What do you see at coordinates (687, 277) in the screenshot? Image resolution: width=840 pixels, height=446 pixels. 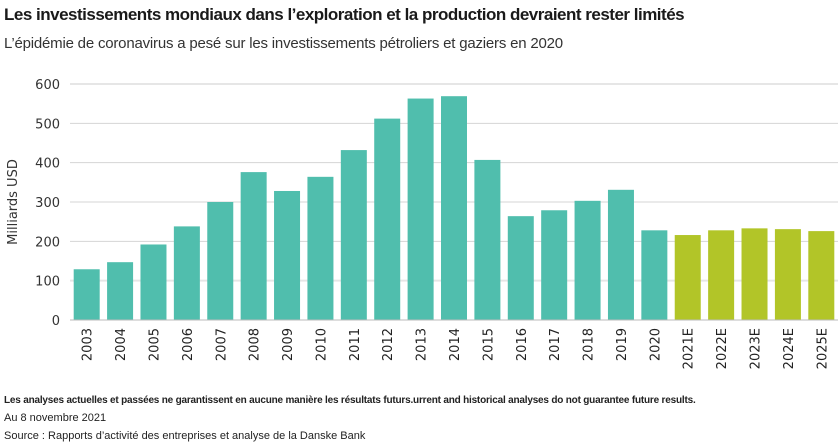 I see `bar-2021E` at bounding box center [687, 277].